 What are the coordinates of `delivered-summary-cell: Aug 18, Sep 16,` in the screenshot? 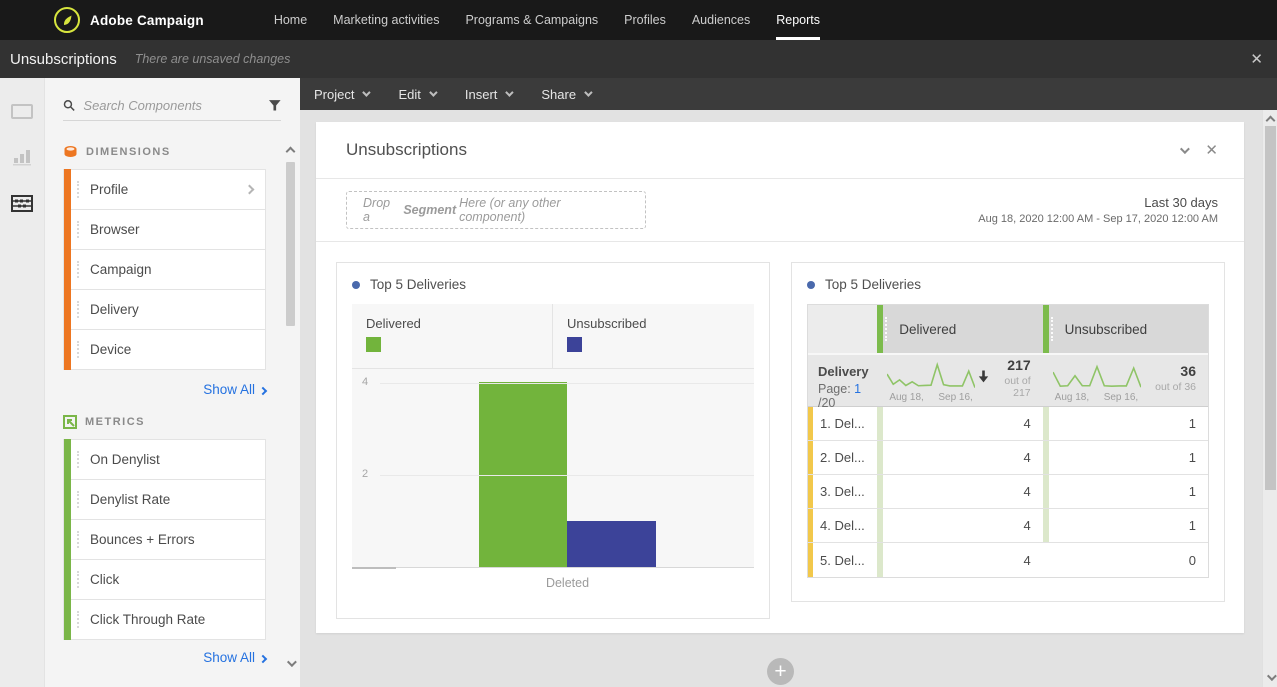 It's located at (959, 380).